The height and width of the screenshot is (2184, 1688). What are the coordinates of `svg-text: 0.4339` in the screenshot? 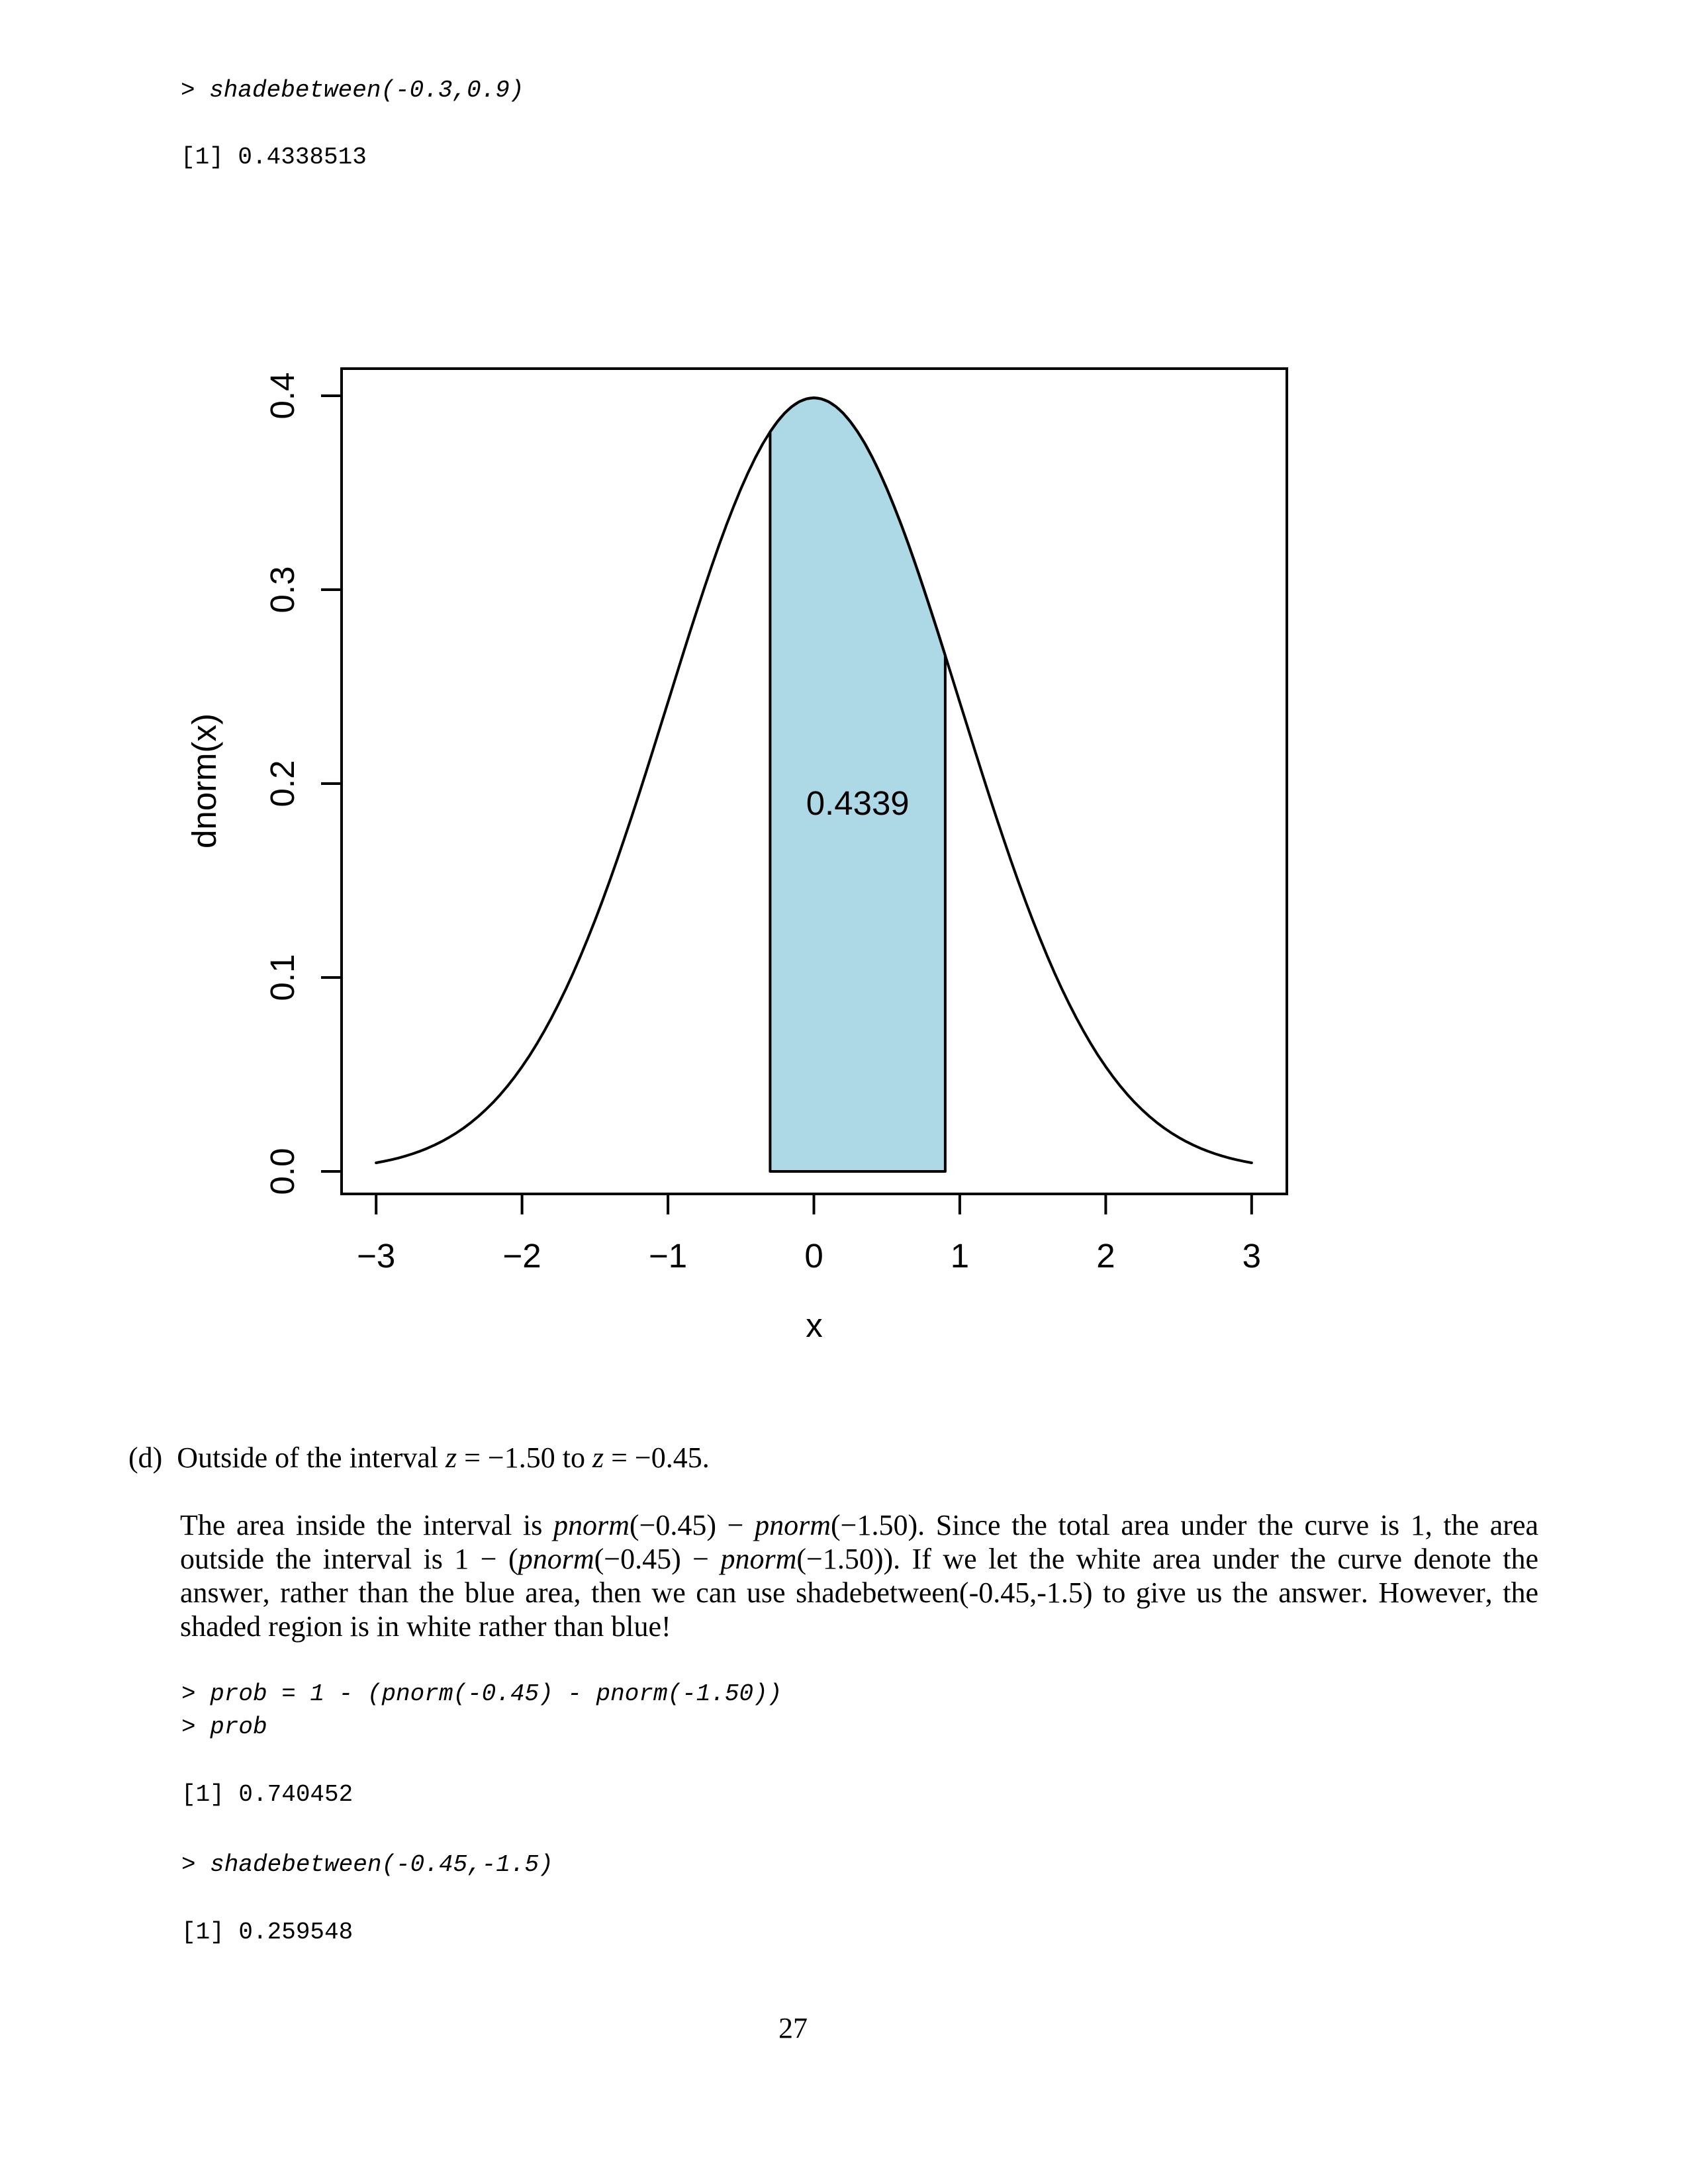 It's located at (858, 803).